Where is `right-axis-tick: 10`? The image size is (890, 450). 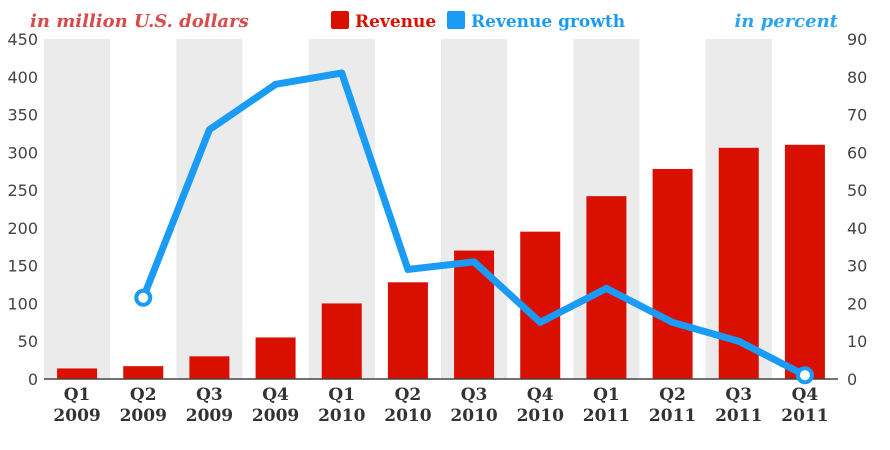 right-axis-tick: 10 is located at coordinates (857, 341).